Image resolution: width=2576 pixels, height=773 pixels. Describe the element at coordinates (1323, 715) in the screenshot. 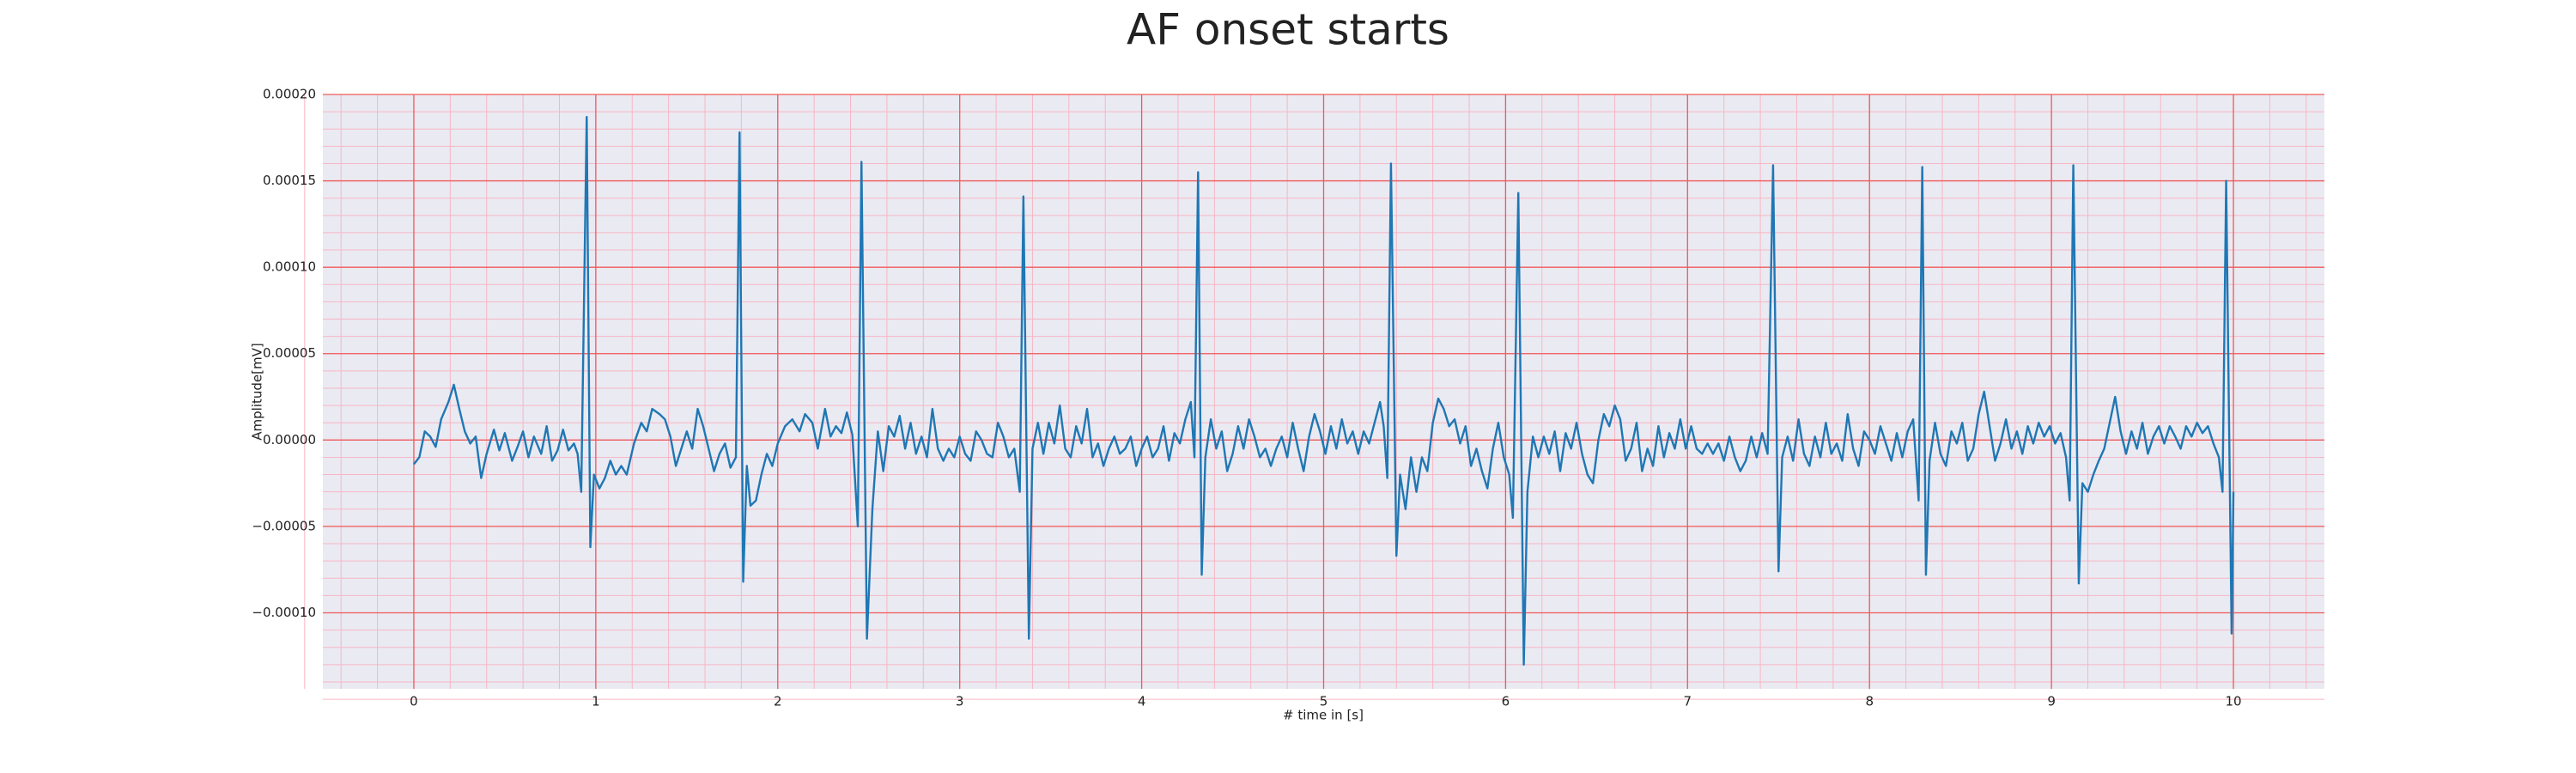

I see `x-axis-label: # time in [s]` at that location.